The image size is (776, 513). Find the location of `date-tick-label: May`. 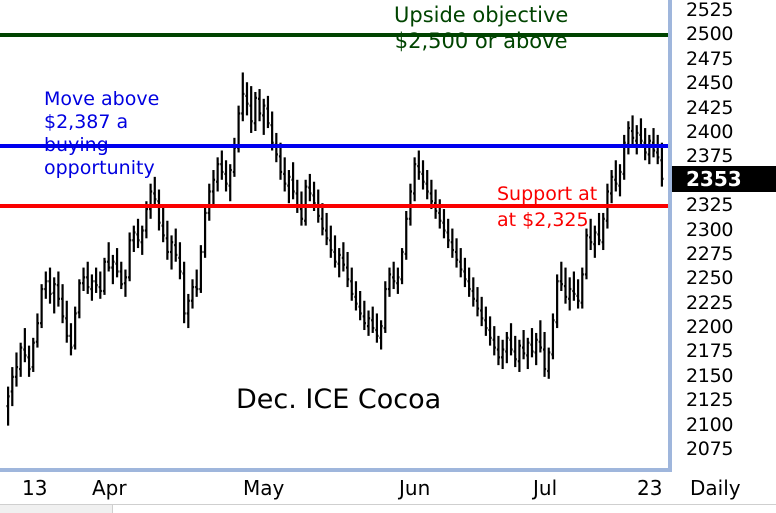

date-tick-label: May is located at coordinates (264, 488).